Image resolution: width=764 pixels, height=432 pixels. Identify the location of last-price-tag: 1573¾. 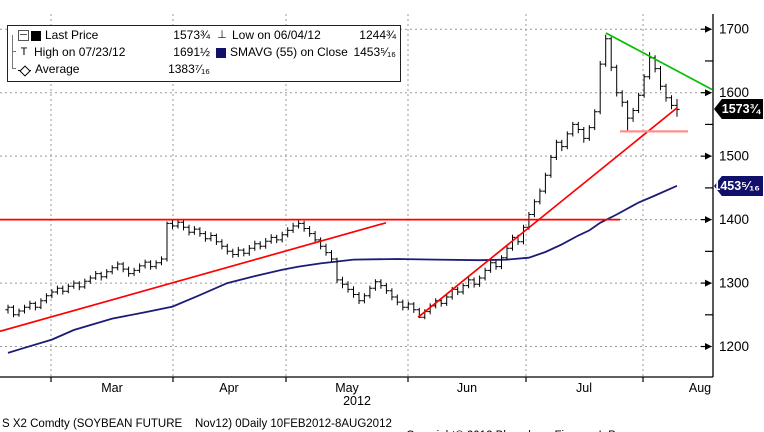
(738, 109).